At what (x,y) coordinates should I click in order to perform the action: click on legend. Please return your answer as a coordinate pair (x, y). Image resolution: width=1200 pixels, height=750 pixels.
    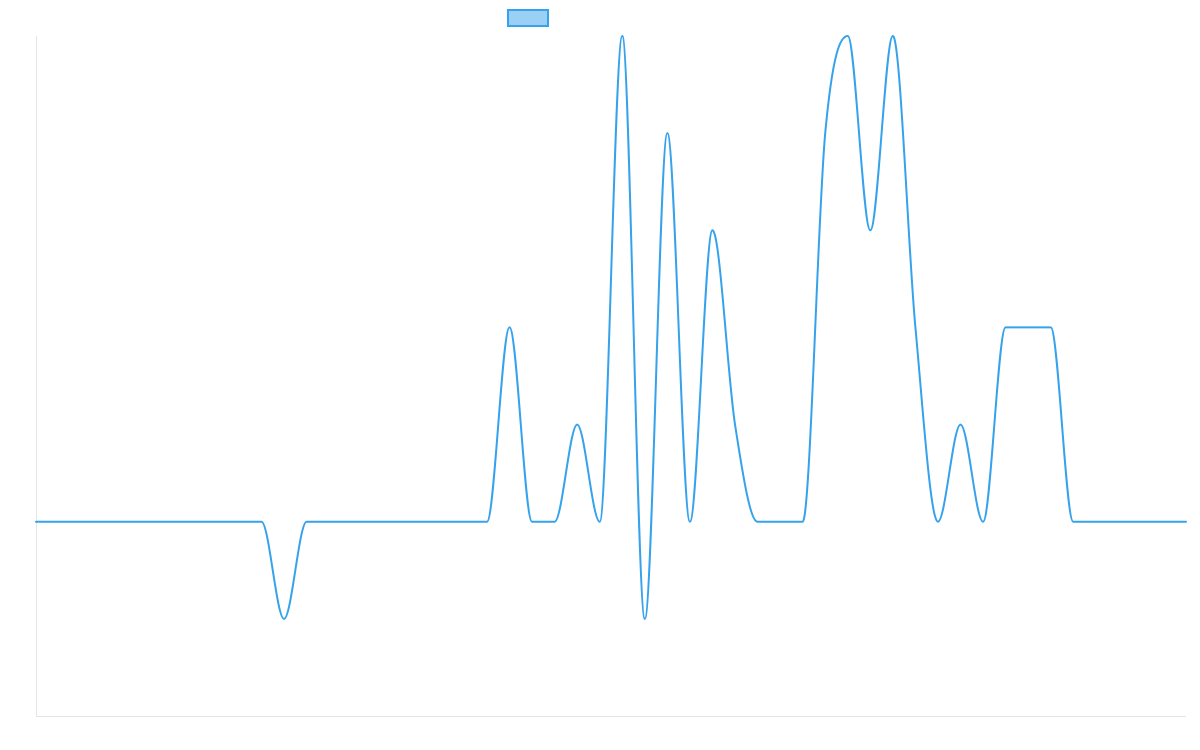
    Looking at the image, I should click on (528, 18).